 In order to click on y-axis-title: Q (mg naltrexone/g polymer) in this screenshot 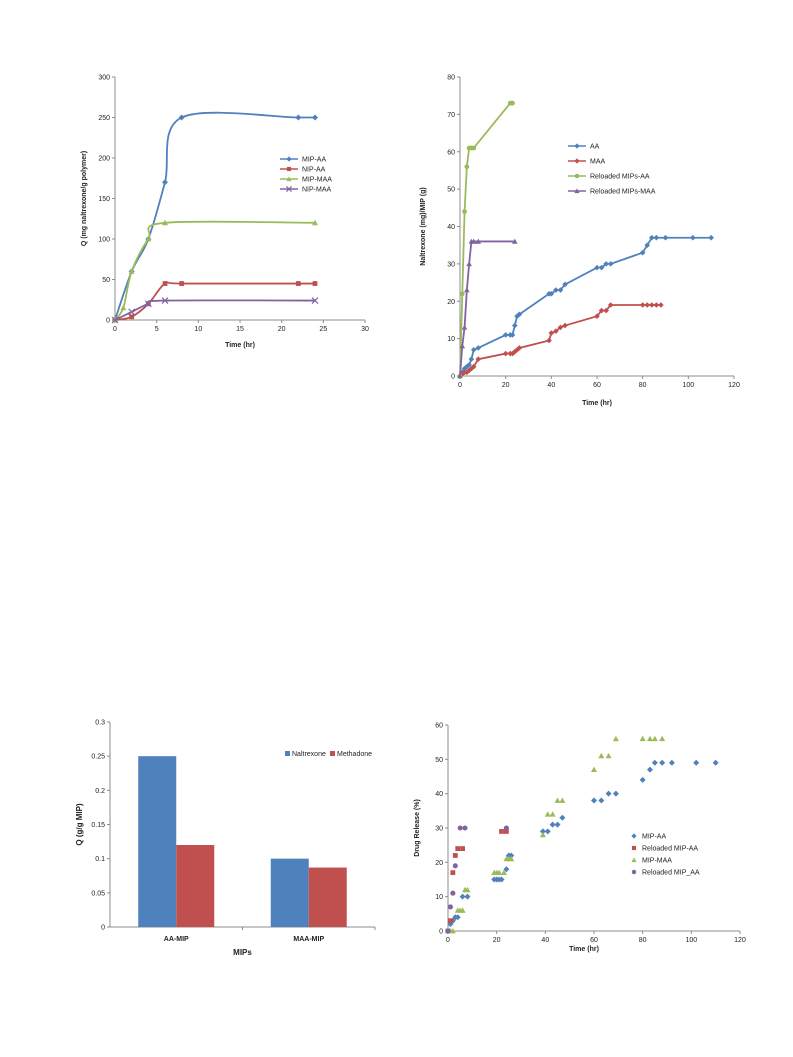, I will do `click(84, 198)`.